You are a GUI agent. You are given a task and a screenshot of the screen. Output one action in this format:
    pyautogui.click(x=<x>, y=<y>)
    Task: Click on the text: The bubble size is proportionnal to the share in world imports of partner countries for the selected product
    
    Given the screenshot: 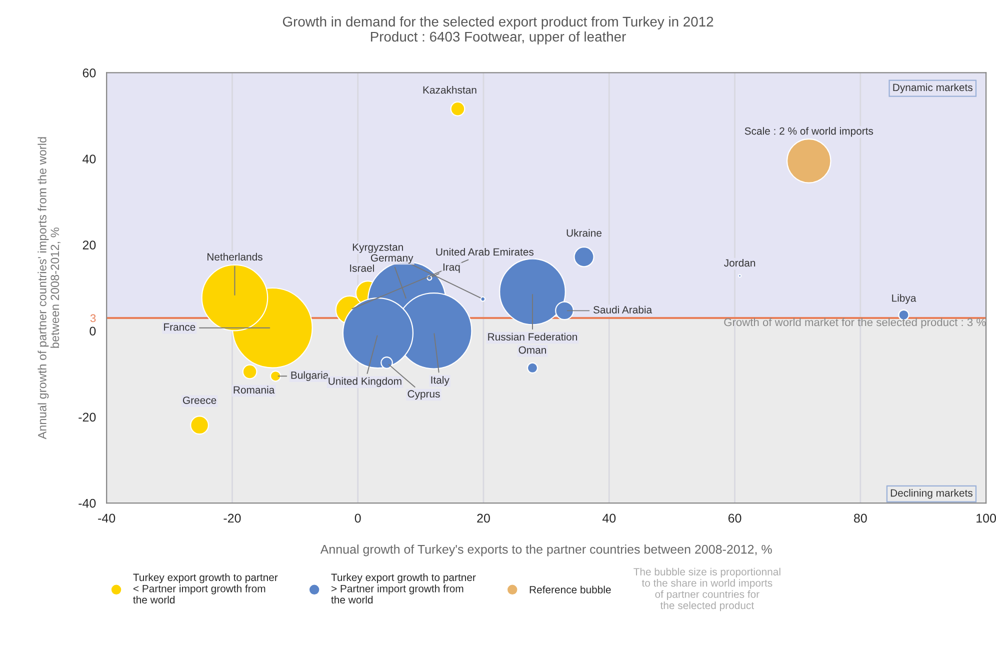 What is the action you would take?
    pyautogui.click(x=707, y=590)
    